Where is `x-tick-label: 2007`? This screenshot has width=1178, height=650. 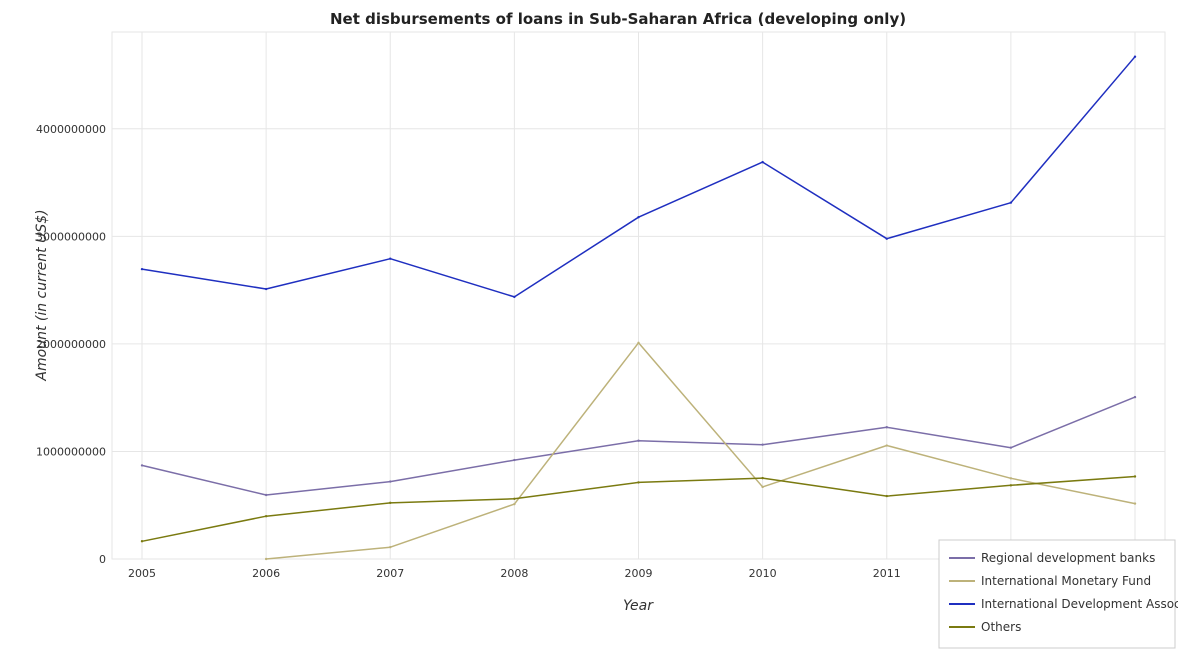
x-tick-label: 2007 is located at coordinates (390, 573).